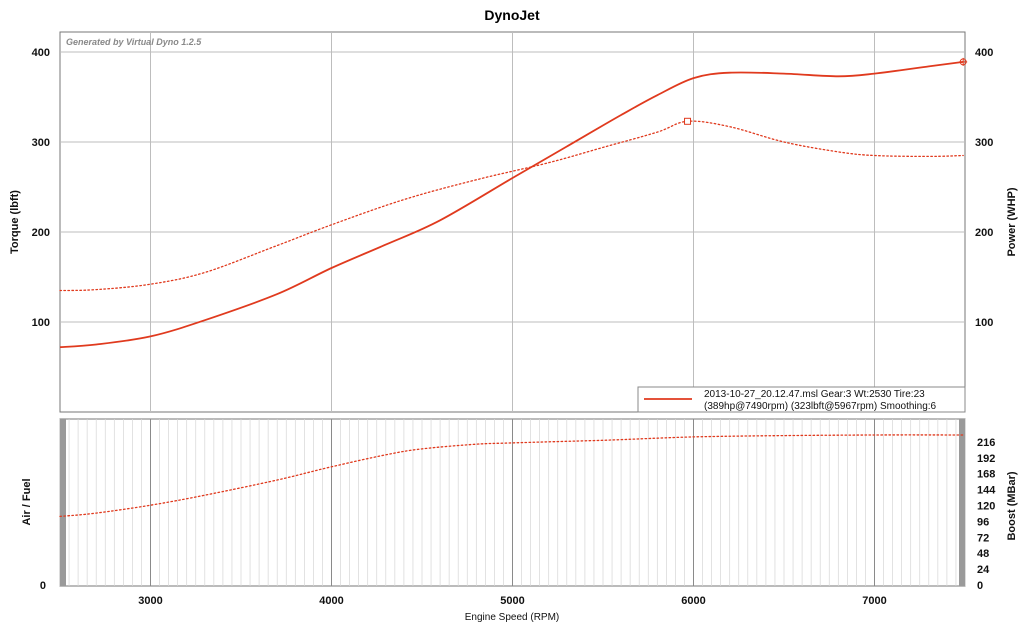 The width and height of the screenshot is (1024, 634). Describe the element at coordinates (512, 601) in the screenshot. I see `rpm-tick-label: 5000` at that location.